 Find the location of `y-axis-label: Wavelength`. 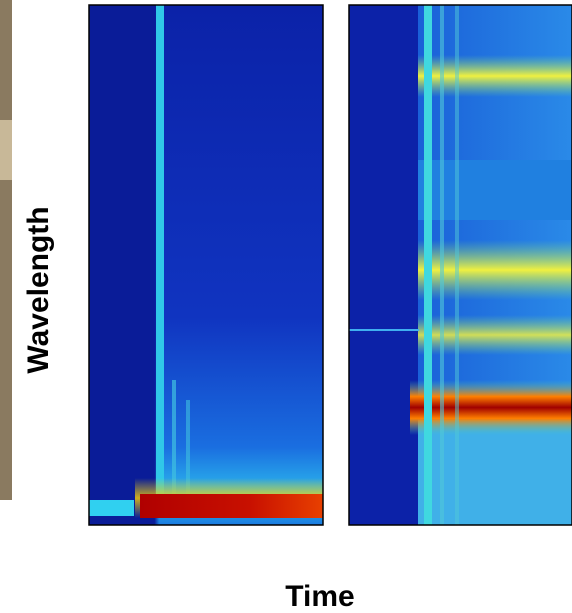

y-axis-label: Wavelength is located at coordinates (38, 289).